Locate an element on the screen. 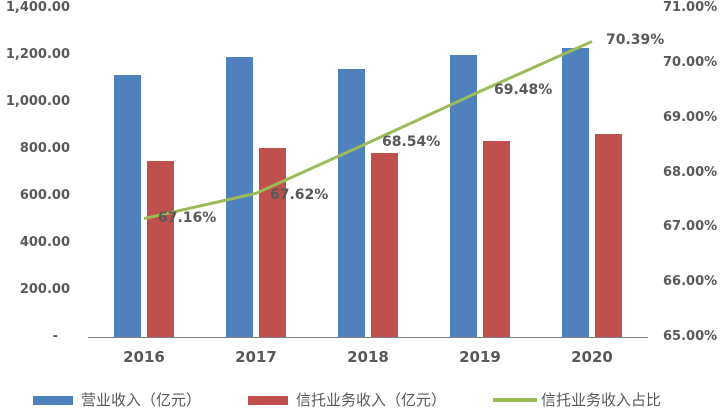 Image resolution: width=724 pixels, height=408 pixels. left-axis-tick-label: 1,200.00 is located at coordinates (37, 54).